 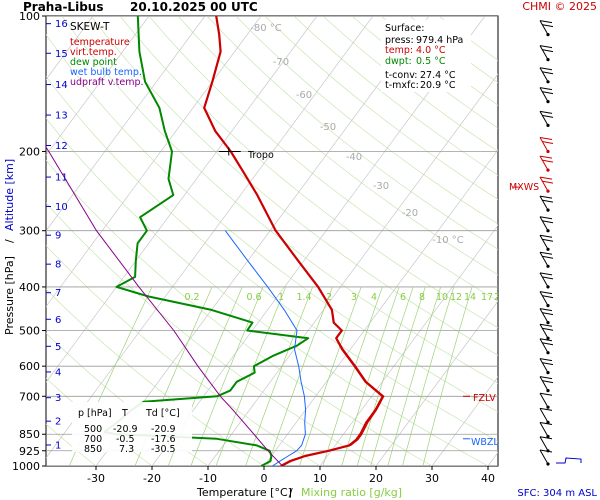 What do you see at coordinates (351, 492) in the screenshot?
I see `x-axis-label-mixing: Mixing ratio [g/kg]` at bounding box center [351, 492].